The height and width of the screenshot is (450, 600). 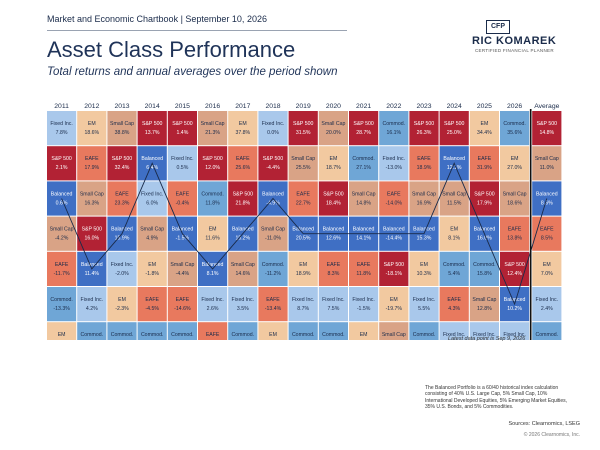 I want to click on cell-value-label: -4.4%, so click(x=183, y=274).